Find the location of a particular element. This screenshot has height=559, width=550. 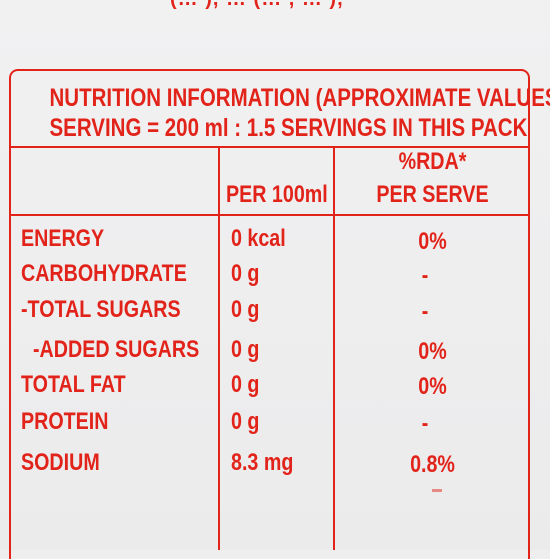

value-total-fat: 0 g is located at coordinates (245, 384).